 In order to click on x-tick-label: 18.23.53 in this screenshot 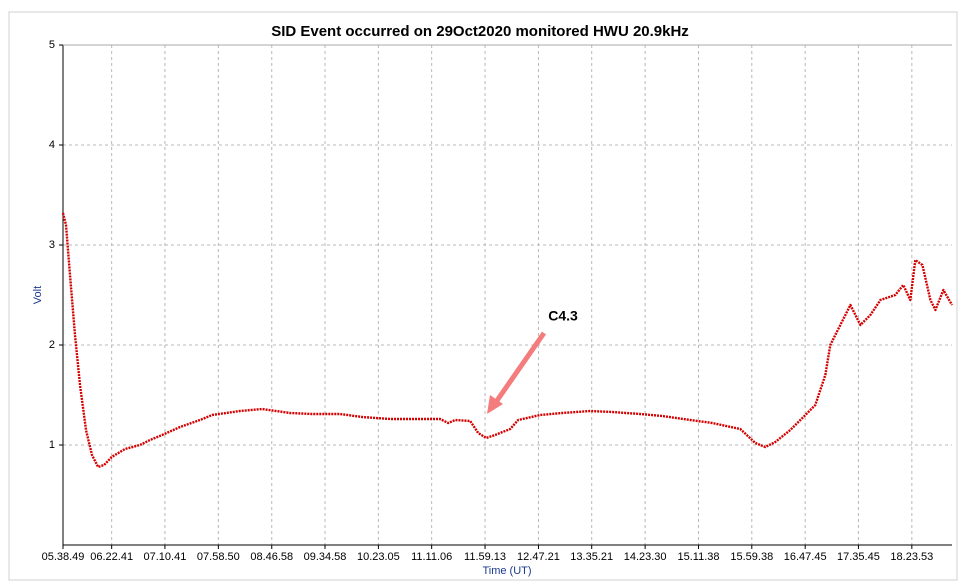, I will do `click(911, 557)`.